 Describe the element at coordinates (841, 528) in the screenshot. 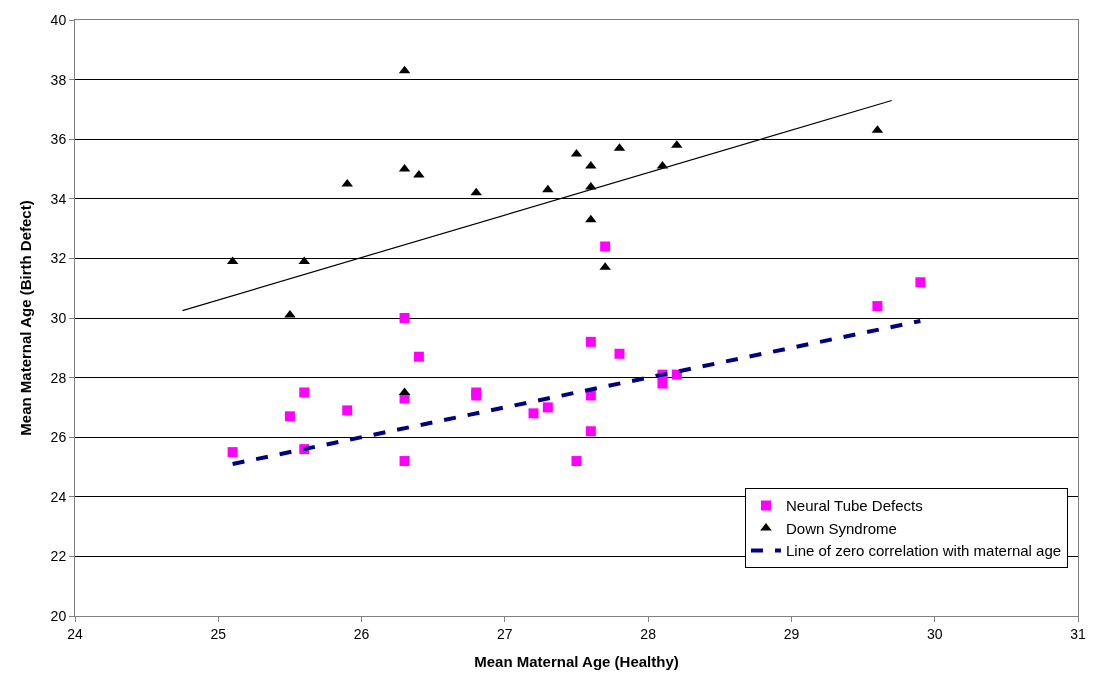

I see `legend-label: Down Syndrome` at that location.